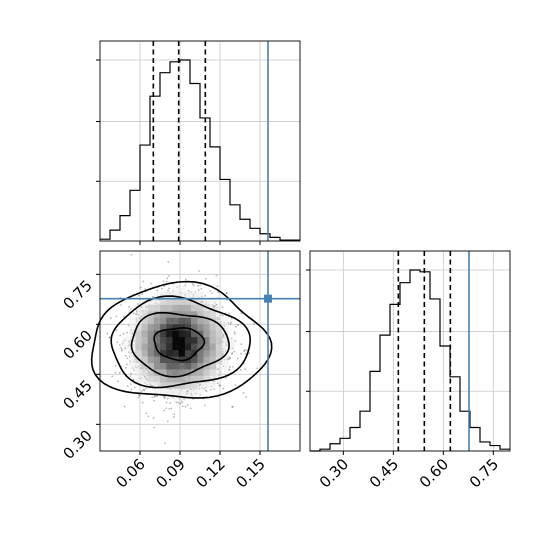 This screenshot has height=550, width=550. Describe the element at coordinates (268, 298) in the screenshot. I see `truth-marker` at that location.